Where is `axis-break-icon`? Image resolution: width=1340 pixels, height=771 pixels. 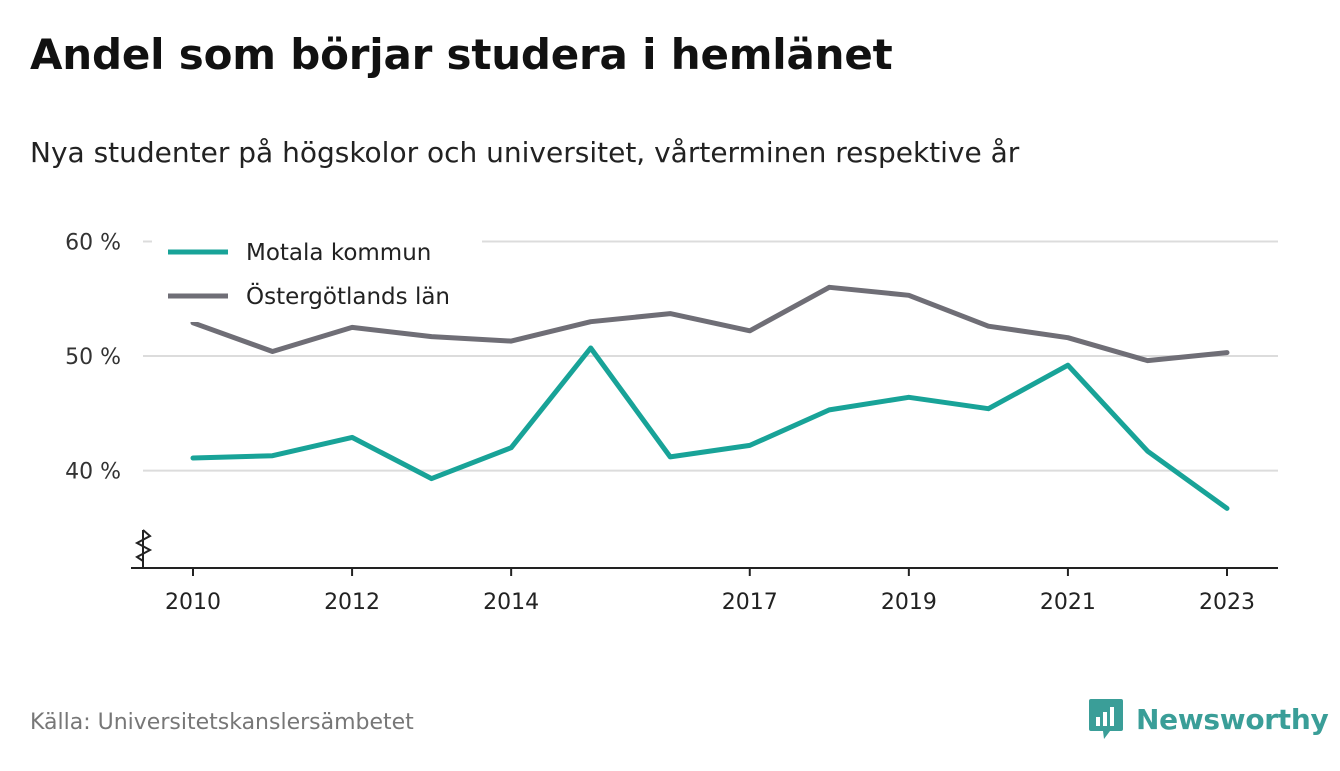 axis-break-icon is located at coordinates (143, 545).